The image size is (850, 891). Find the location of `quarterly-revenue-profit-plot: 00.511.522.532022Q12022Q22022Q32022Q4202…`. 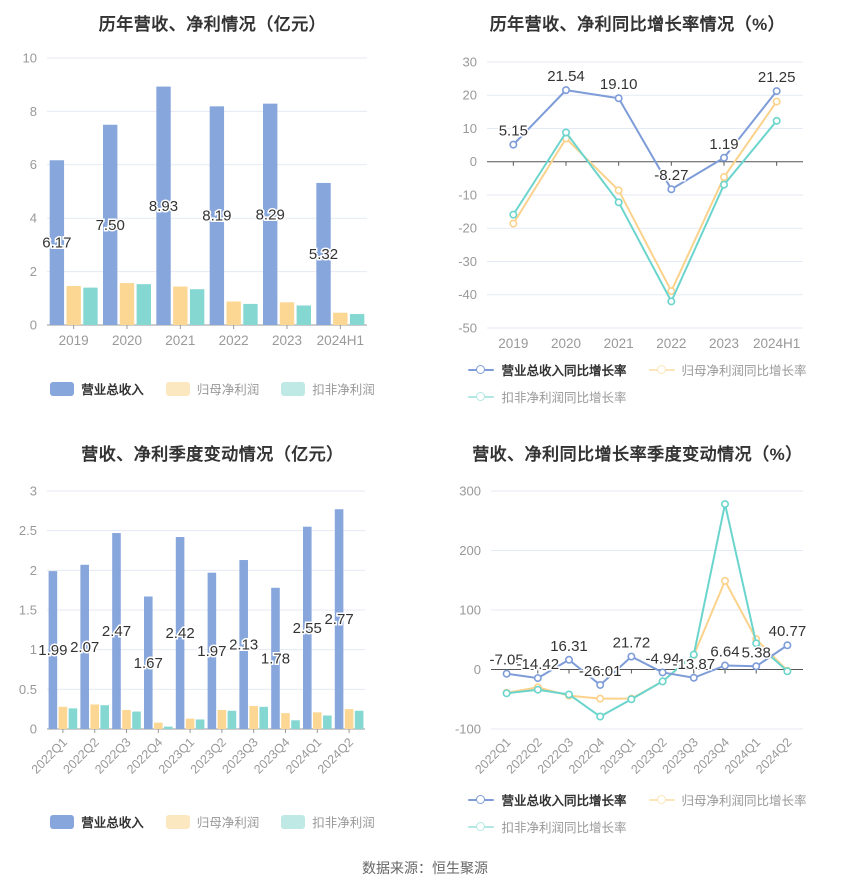

quarterly-revenue-profit-plot: 00.511.522.532022Q12022Q22022Q32022Q4202… is located at coordinates (192, 630).